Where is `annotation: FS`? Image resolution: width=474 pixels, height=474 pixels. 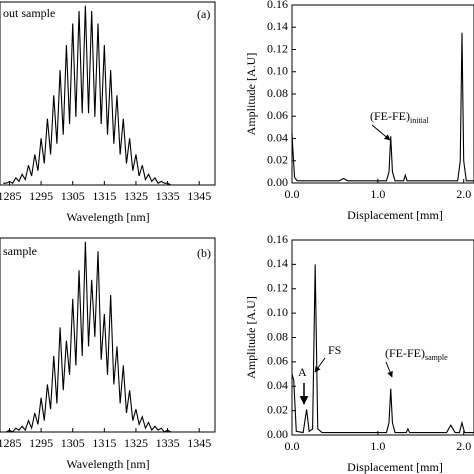
annotation: FS is located at coordinates (334, 350).